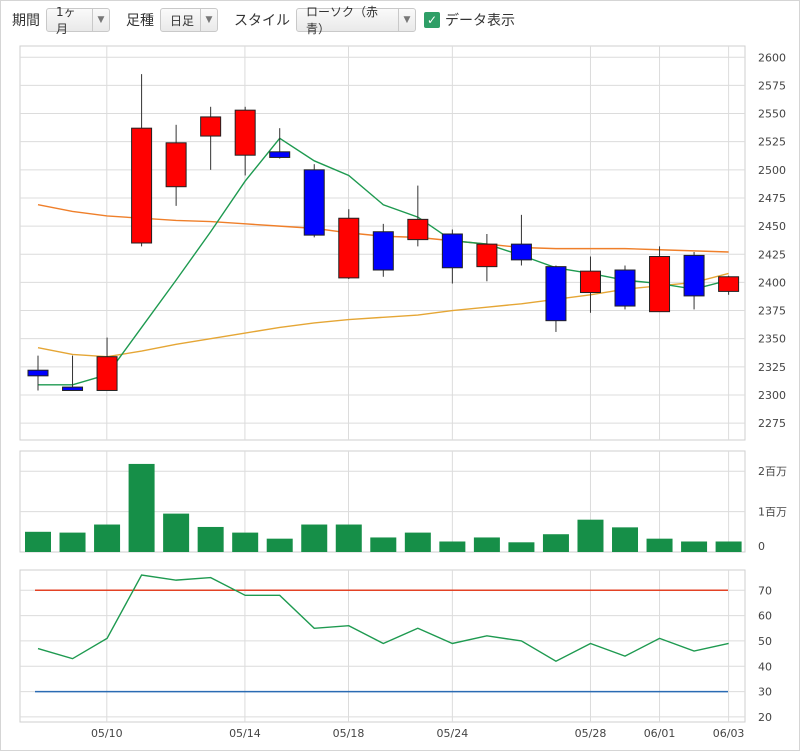 This screenshot has height=751, width=800. What do you see at coordinates (140, 21) in the screenshot?
I see `foot-label: 足種` at bounding box center [140, 21].